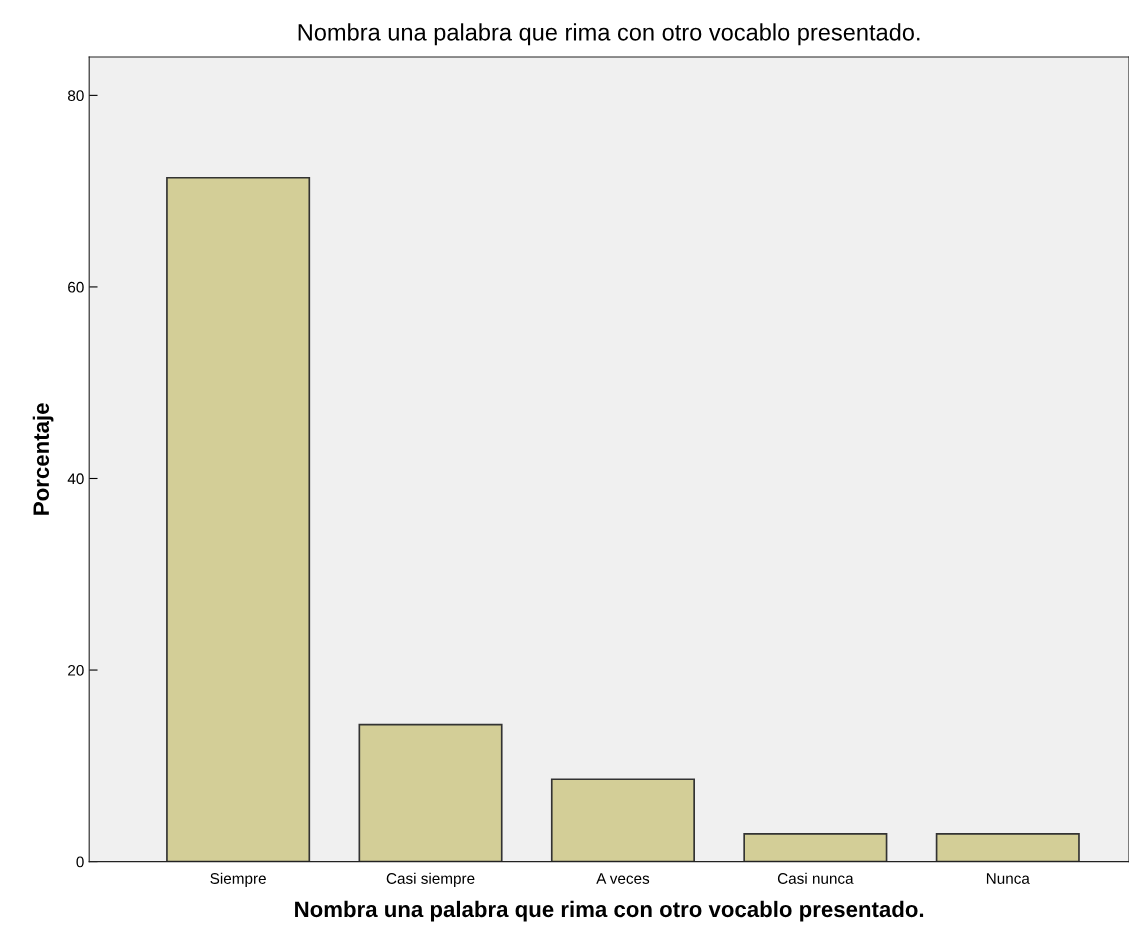 The image size is (1129, 951). Describe the element at coordinates (76, 96) in the screenshot. I see `y-tick-label: 80` at that location.